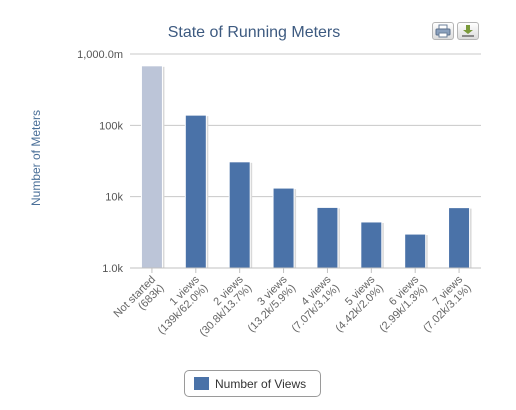  What do you see at coordinates (114, 198) in the screenshot?
I see `y-tick-label: 10k` at bounding box center [114, 198].